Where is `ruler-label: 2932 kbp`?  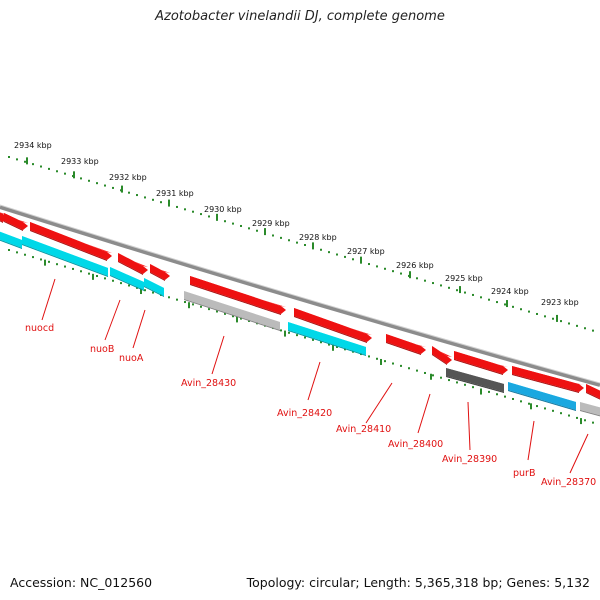
ruler-label: 2932 kbp is located at coordinates (128, 177).